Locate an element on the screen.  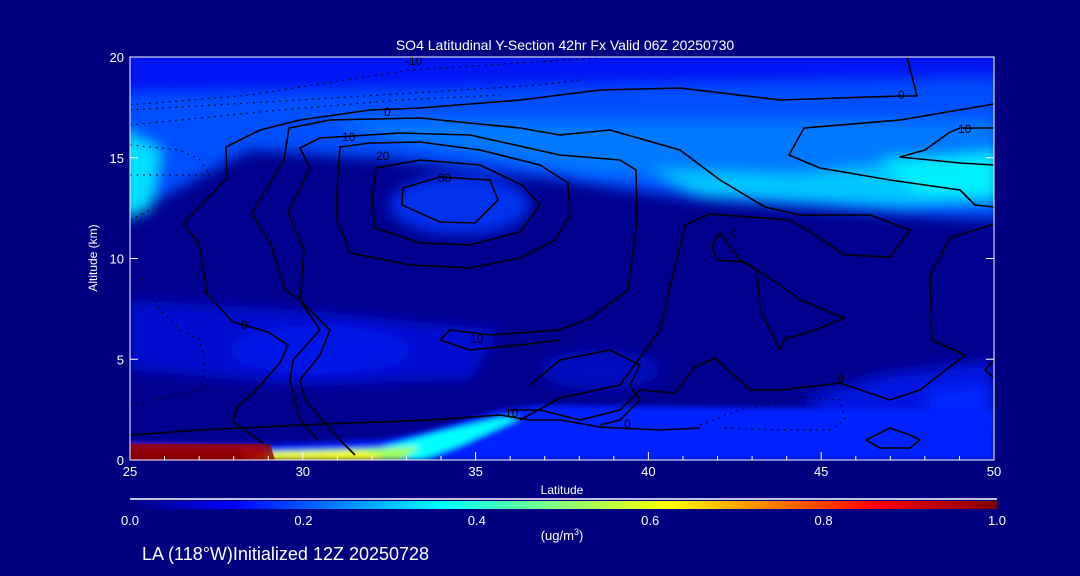
upper-band-light is located at coordinates (662, 150).